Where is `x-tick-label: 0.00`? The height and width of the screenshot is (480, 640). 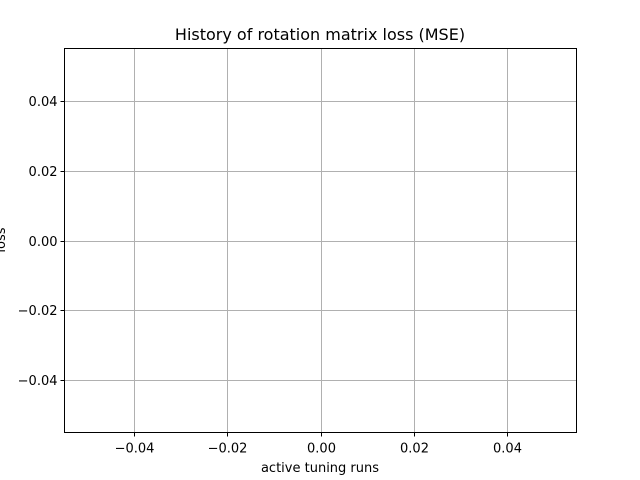
x-tick-label: 0.00 is located at coordinates (321, 449).